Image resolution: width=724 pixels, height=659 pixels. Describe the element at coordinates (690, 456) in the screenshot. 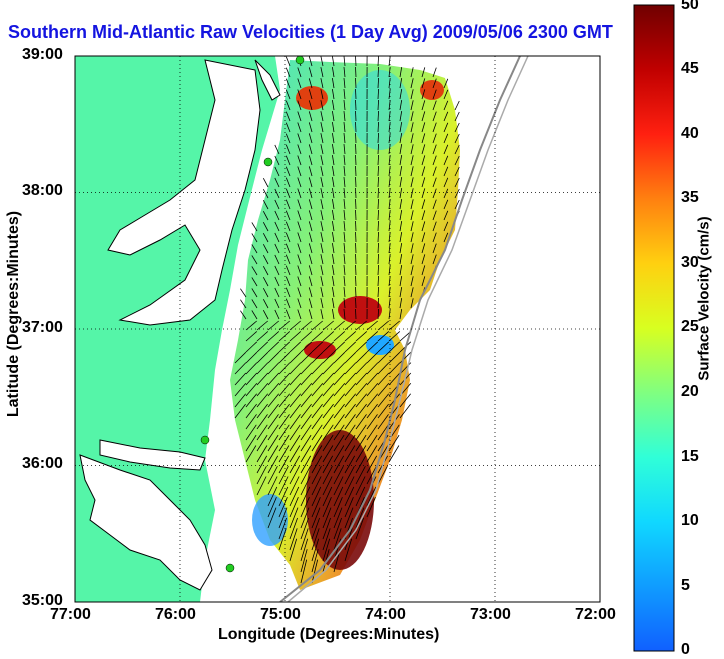

I see `colorbar-tick: 15` at that location.